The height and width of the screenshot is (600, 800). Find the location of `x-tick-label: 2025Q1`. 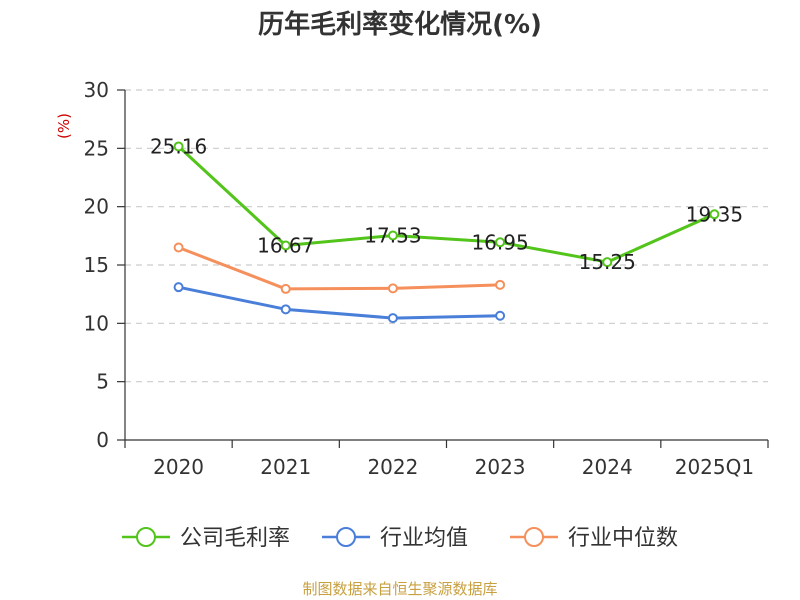

x-tick-label: 2025Q1 is located at coordinates (714, 467).